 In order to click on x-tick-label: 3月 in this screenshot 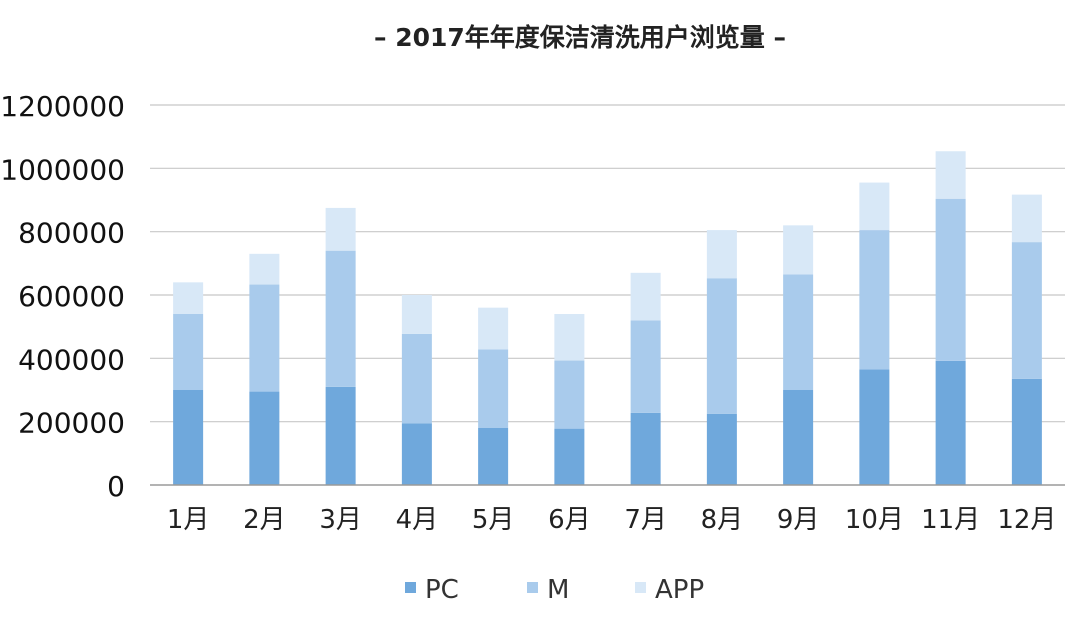, I will do `click(340, 520)`.